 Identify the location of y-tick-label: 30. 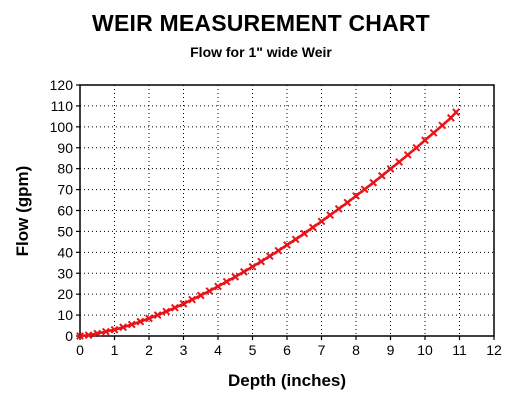
(65, 273).